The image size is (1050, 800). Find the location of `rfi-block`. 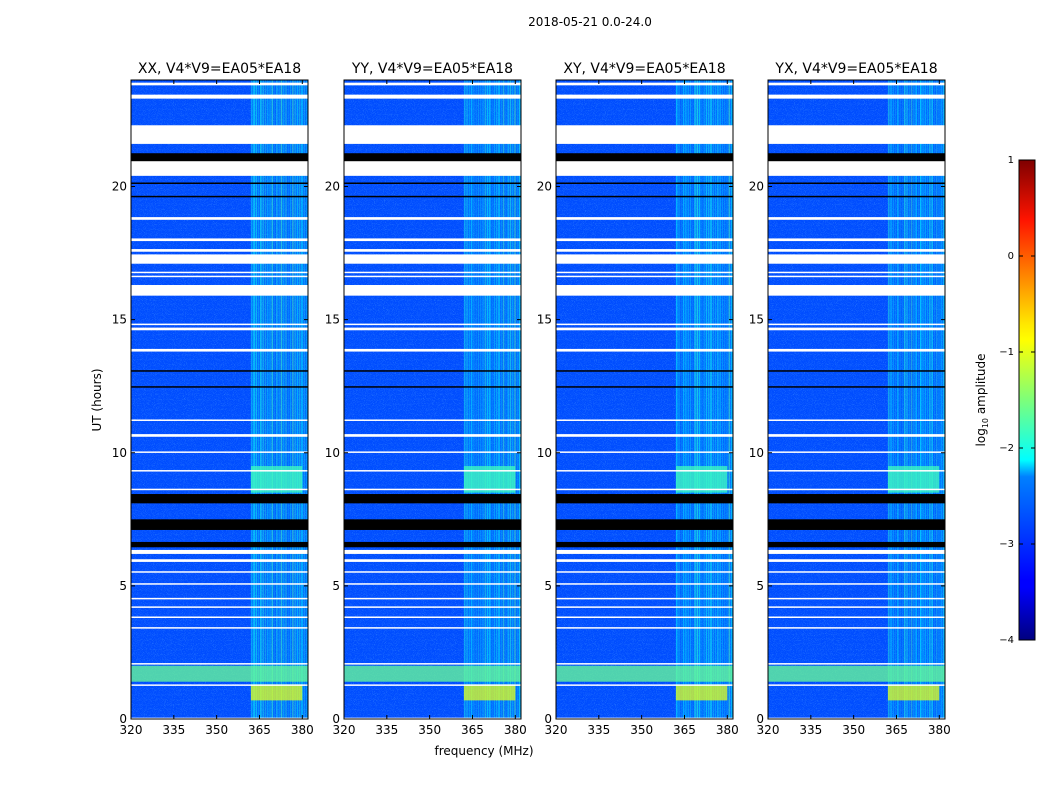

rfi-block is located at coordinates (644, 673).